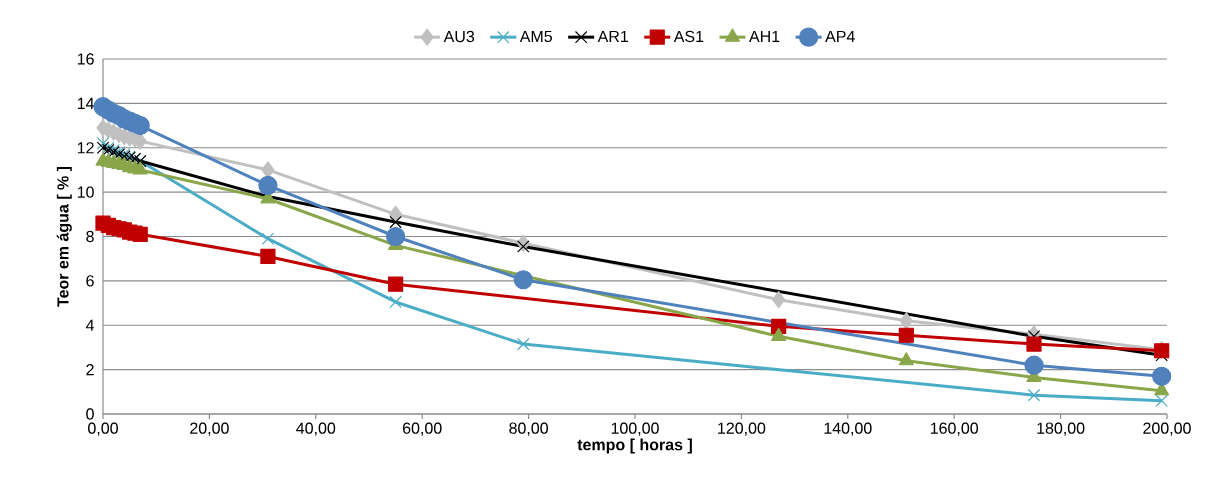  Describe the element at coordinates (528, 429) in the screenshot. I see `x-tick-label: 80,00` at that location.